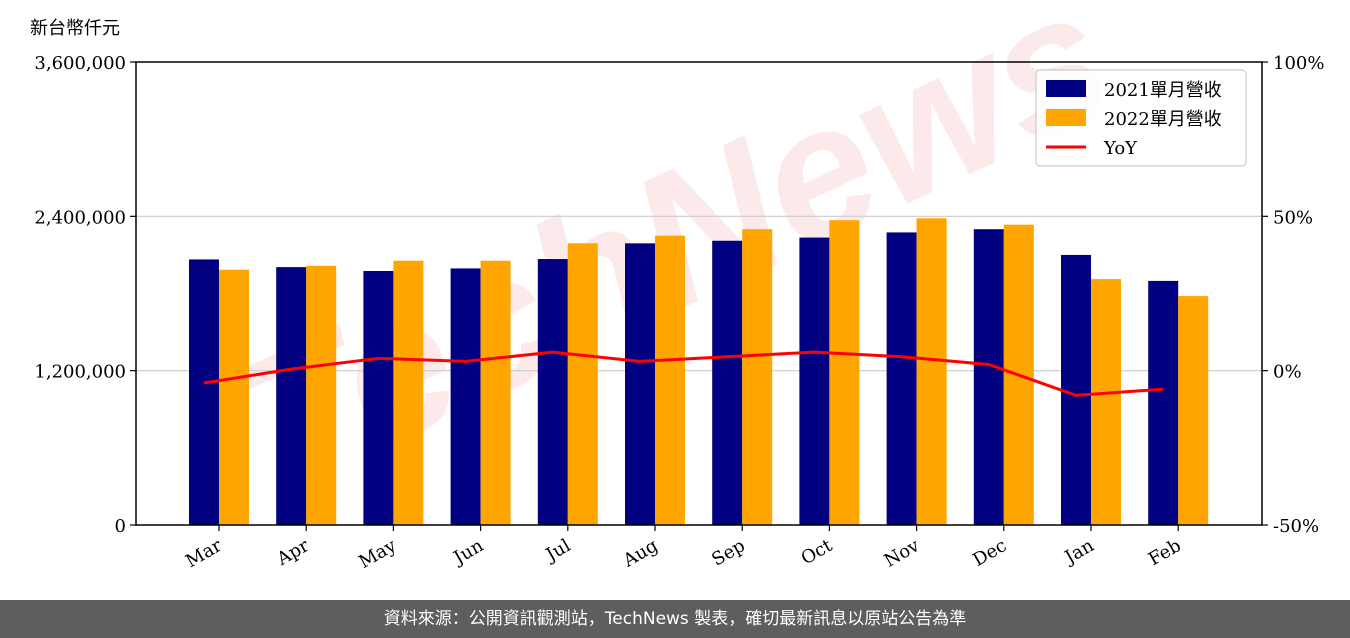 This screenshot has height=638, width=1350. What do you see at coordinates (1298, 63) in the screenshot?
I see `right-tick-label: 100%` at bounding box center [1298, 63].